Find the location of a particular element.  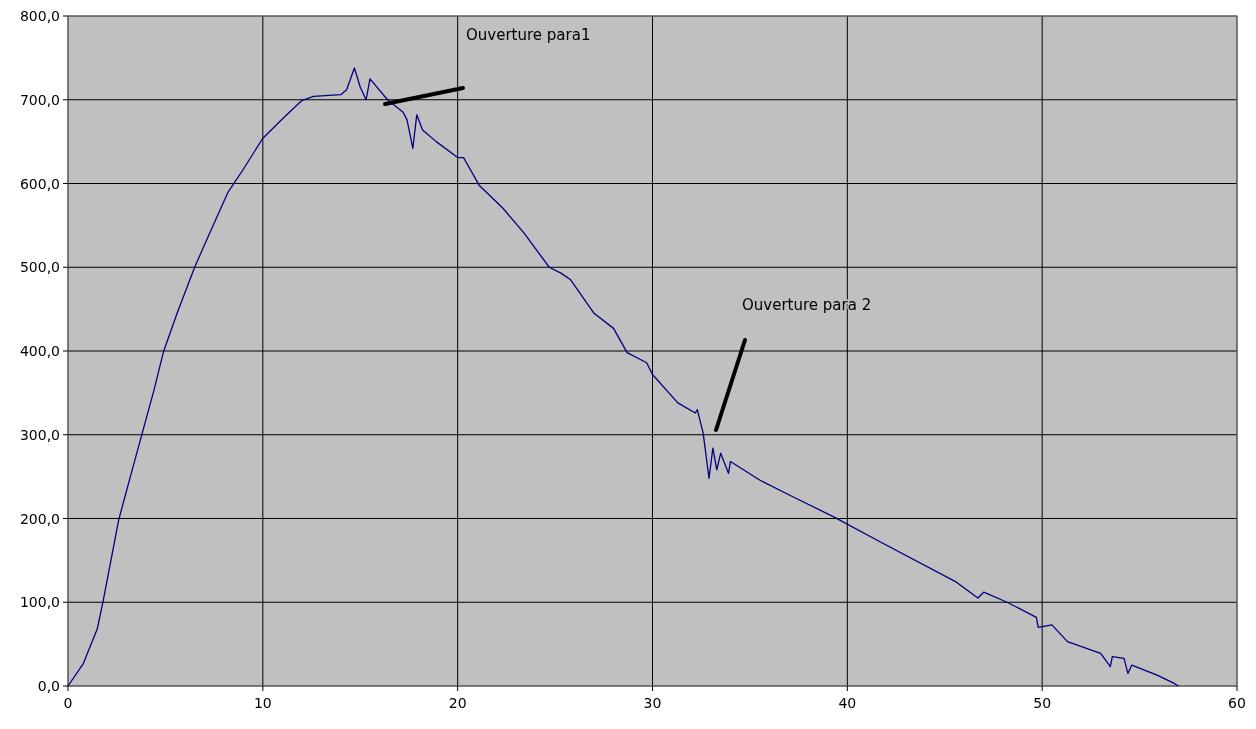

x-tick-label: 0 is located at coordinates (68, 703).